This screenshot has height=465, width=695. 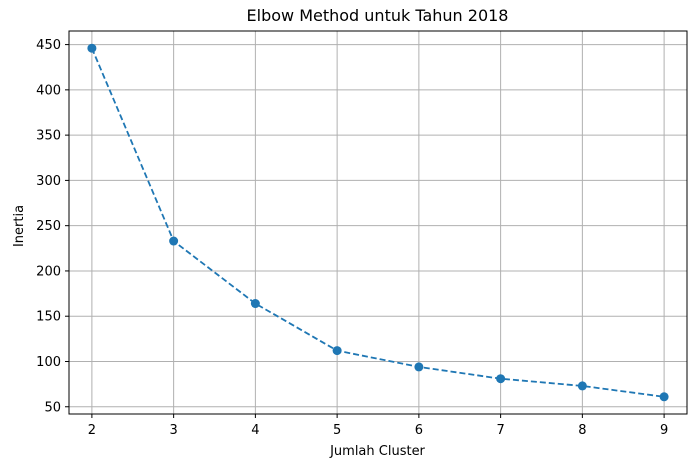 What do you see at coordinates (377, 451) in the screenshot?
I see `x-axis-label: Jumlah Cluster` at bounding box center [377, 451].